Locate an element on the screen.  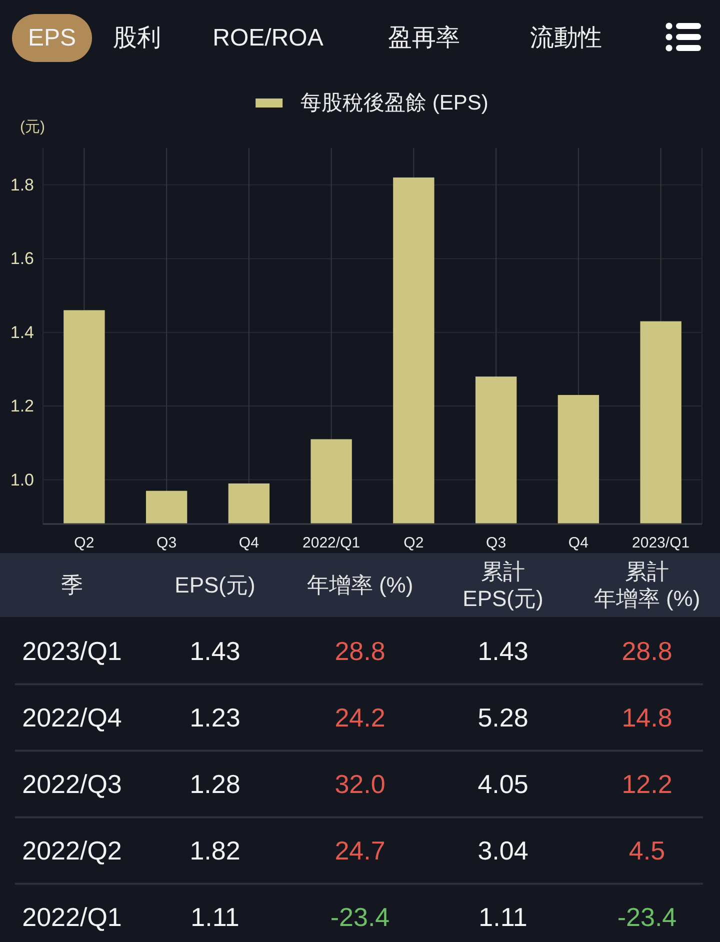
text: 5.28 is located at coordinates (503, 717).